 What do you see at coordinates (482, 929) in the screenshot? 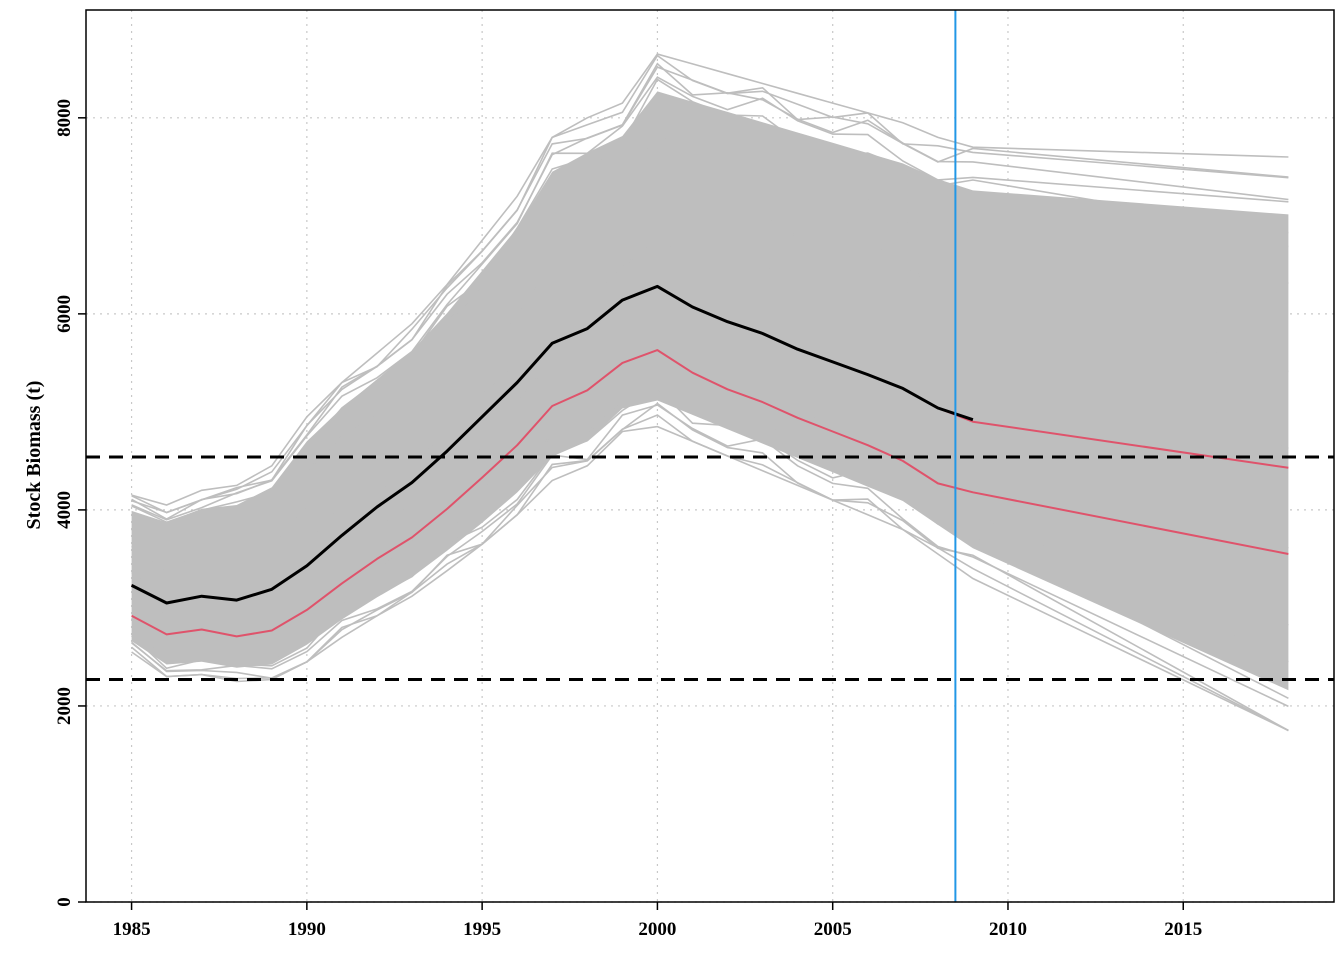
I see `x-tick-label: 1995` at bounding box center [482, 929].